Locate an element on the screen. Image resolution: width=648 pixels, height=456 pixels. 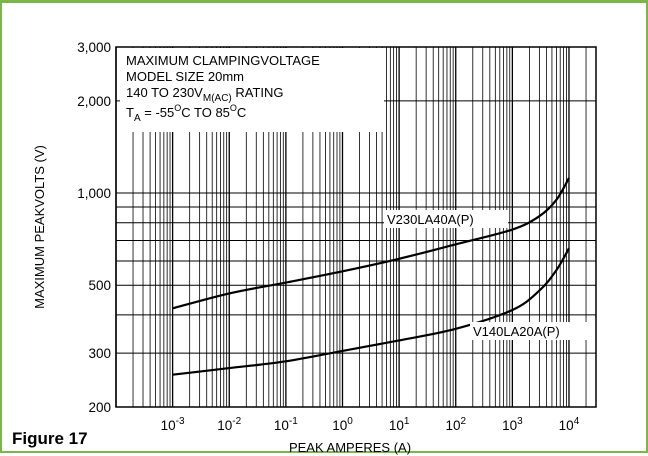
x-tick-label: 10⁻³ is located at coordinates (173, 424).